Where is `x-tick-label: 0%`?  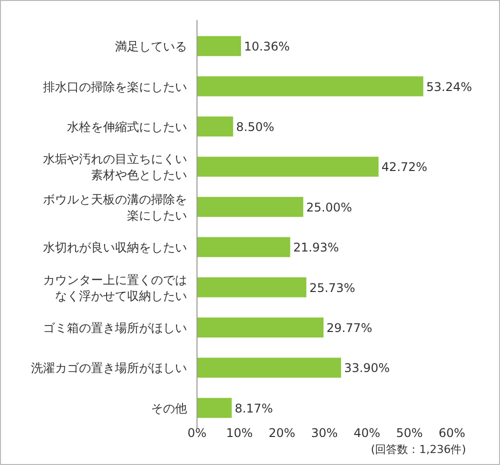
x-tick-label: 0% is located at coordinates (197, 433).